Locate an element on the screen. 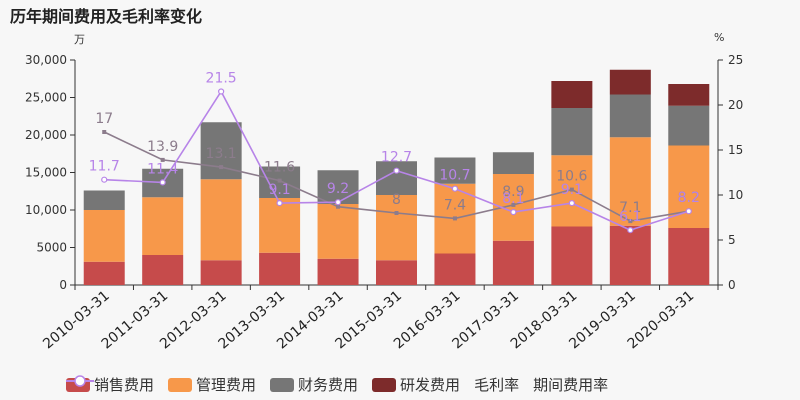  data-label: 21.5 is located at coordinates (221, 79).